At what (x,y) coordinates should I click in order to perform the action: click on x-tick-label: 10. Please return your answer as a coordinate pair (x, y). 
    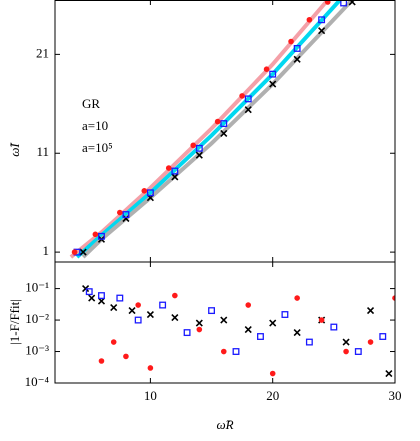
    Looking at the image, I should click on (150, 395).